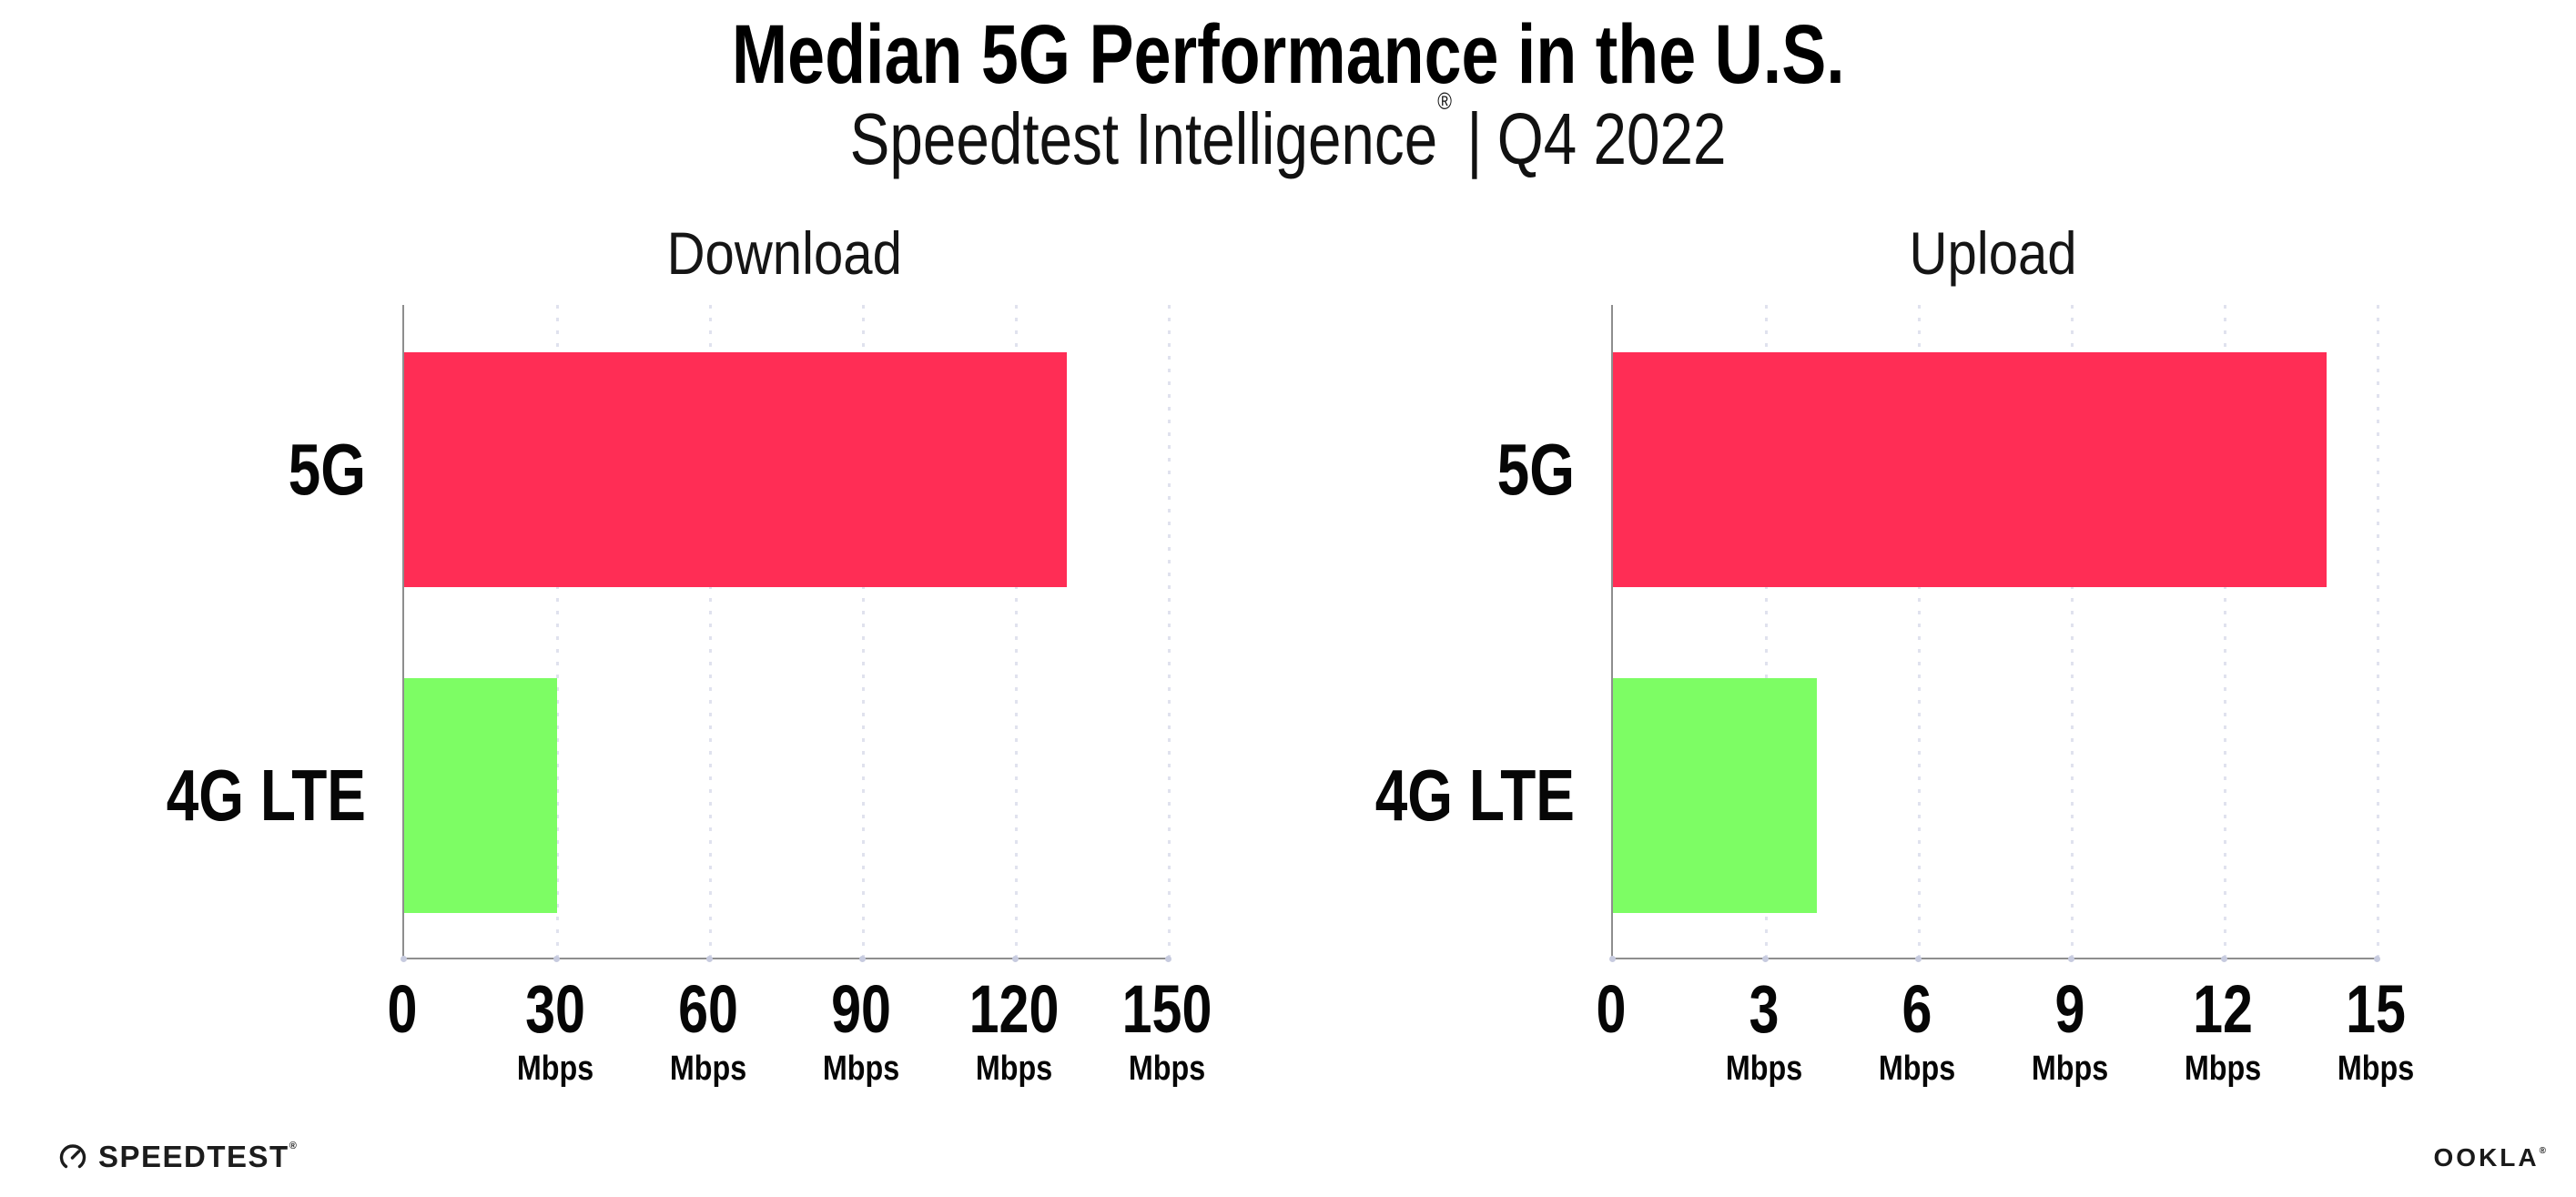 The height and width of the screenshot is (1197, 2576). Describe the element at coordinates (800, 1046) in the screenshot. I see `download-x-axis-ticks: 0 30 Mbps 60 Mbps 90 Mbps 120 Mbps 150 Mbps` at that location.